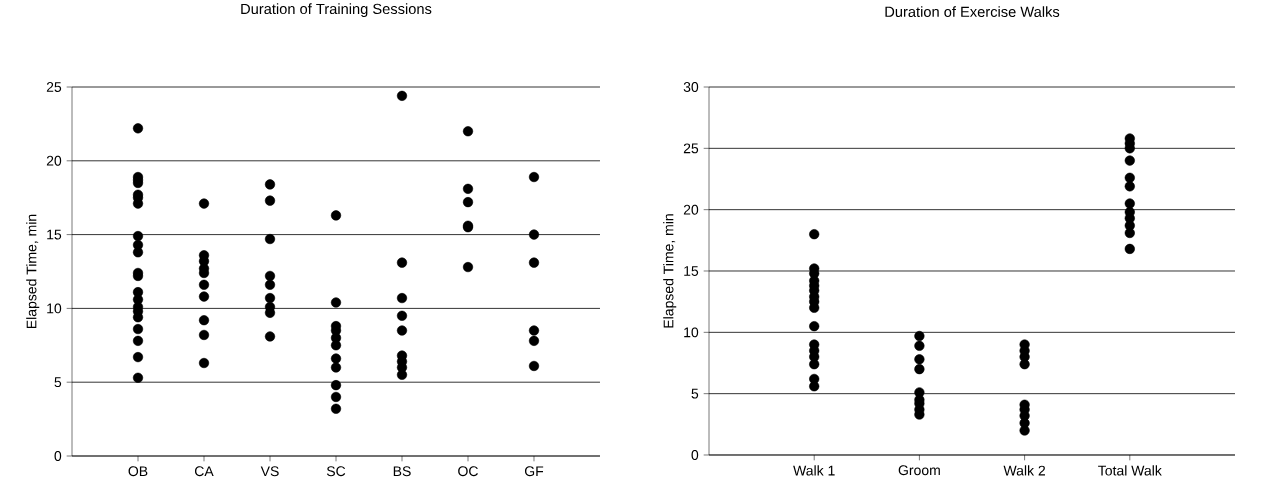  Describe the element at coordinates (468, 471) in the screenshot. I see `x-tick-label: OC` at that location.